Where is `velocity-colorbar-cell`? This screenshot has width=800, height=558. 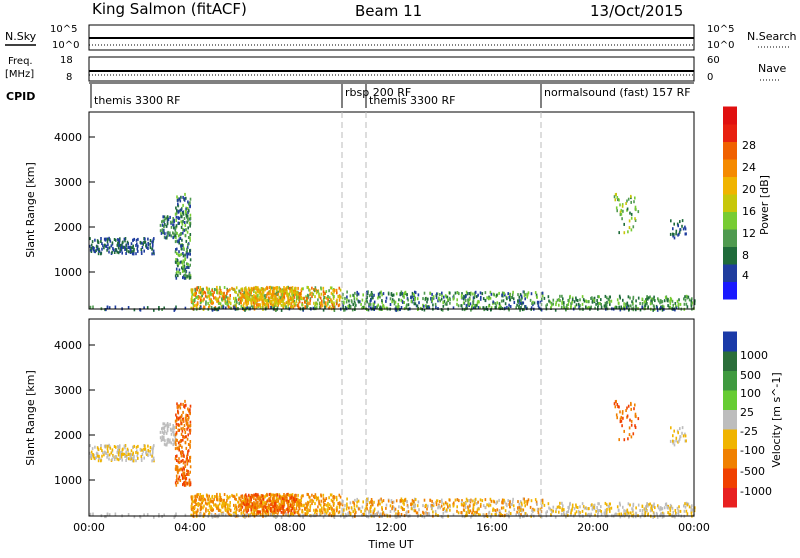
velocity-colorbar-cell is located at coordinates (730, 400).